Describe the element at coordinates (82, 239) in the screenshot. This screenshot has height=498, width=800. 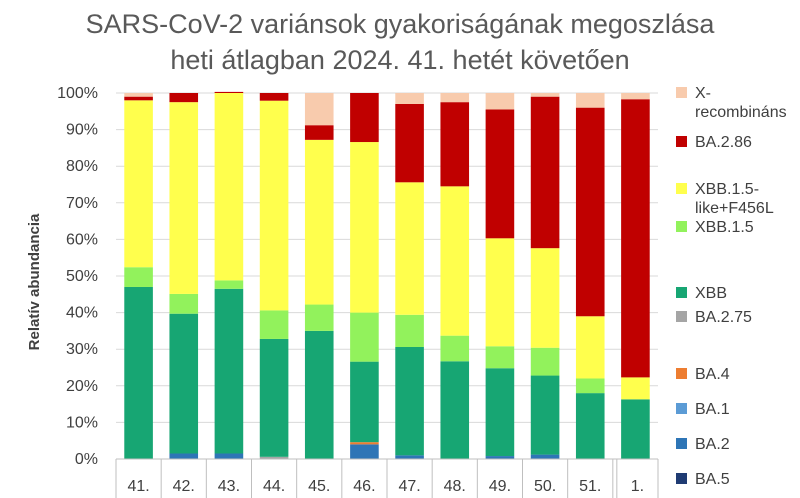
I see `y-tick-label: 60%` at that location.